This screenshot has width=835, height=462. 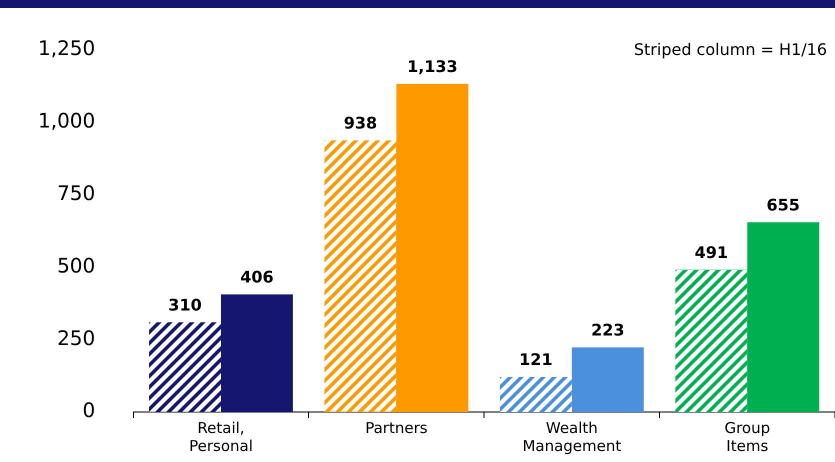 What do you see at coordinates (67, 120) in the screenshot?
I see `y-tick-label: 1,000` at bounding box center [67, 120].